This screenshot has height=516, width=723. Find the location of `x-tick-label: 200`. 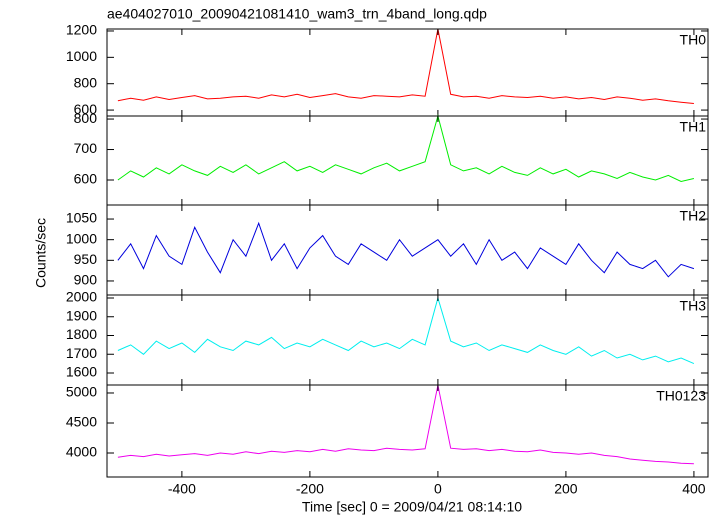

x-tick-label: 200 is located at coordinates (566, 489).